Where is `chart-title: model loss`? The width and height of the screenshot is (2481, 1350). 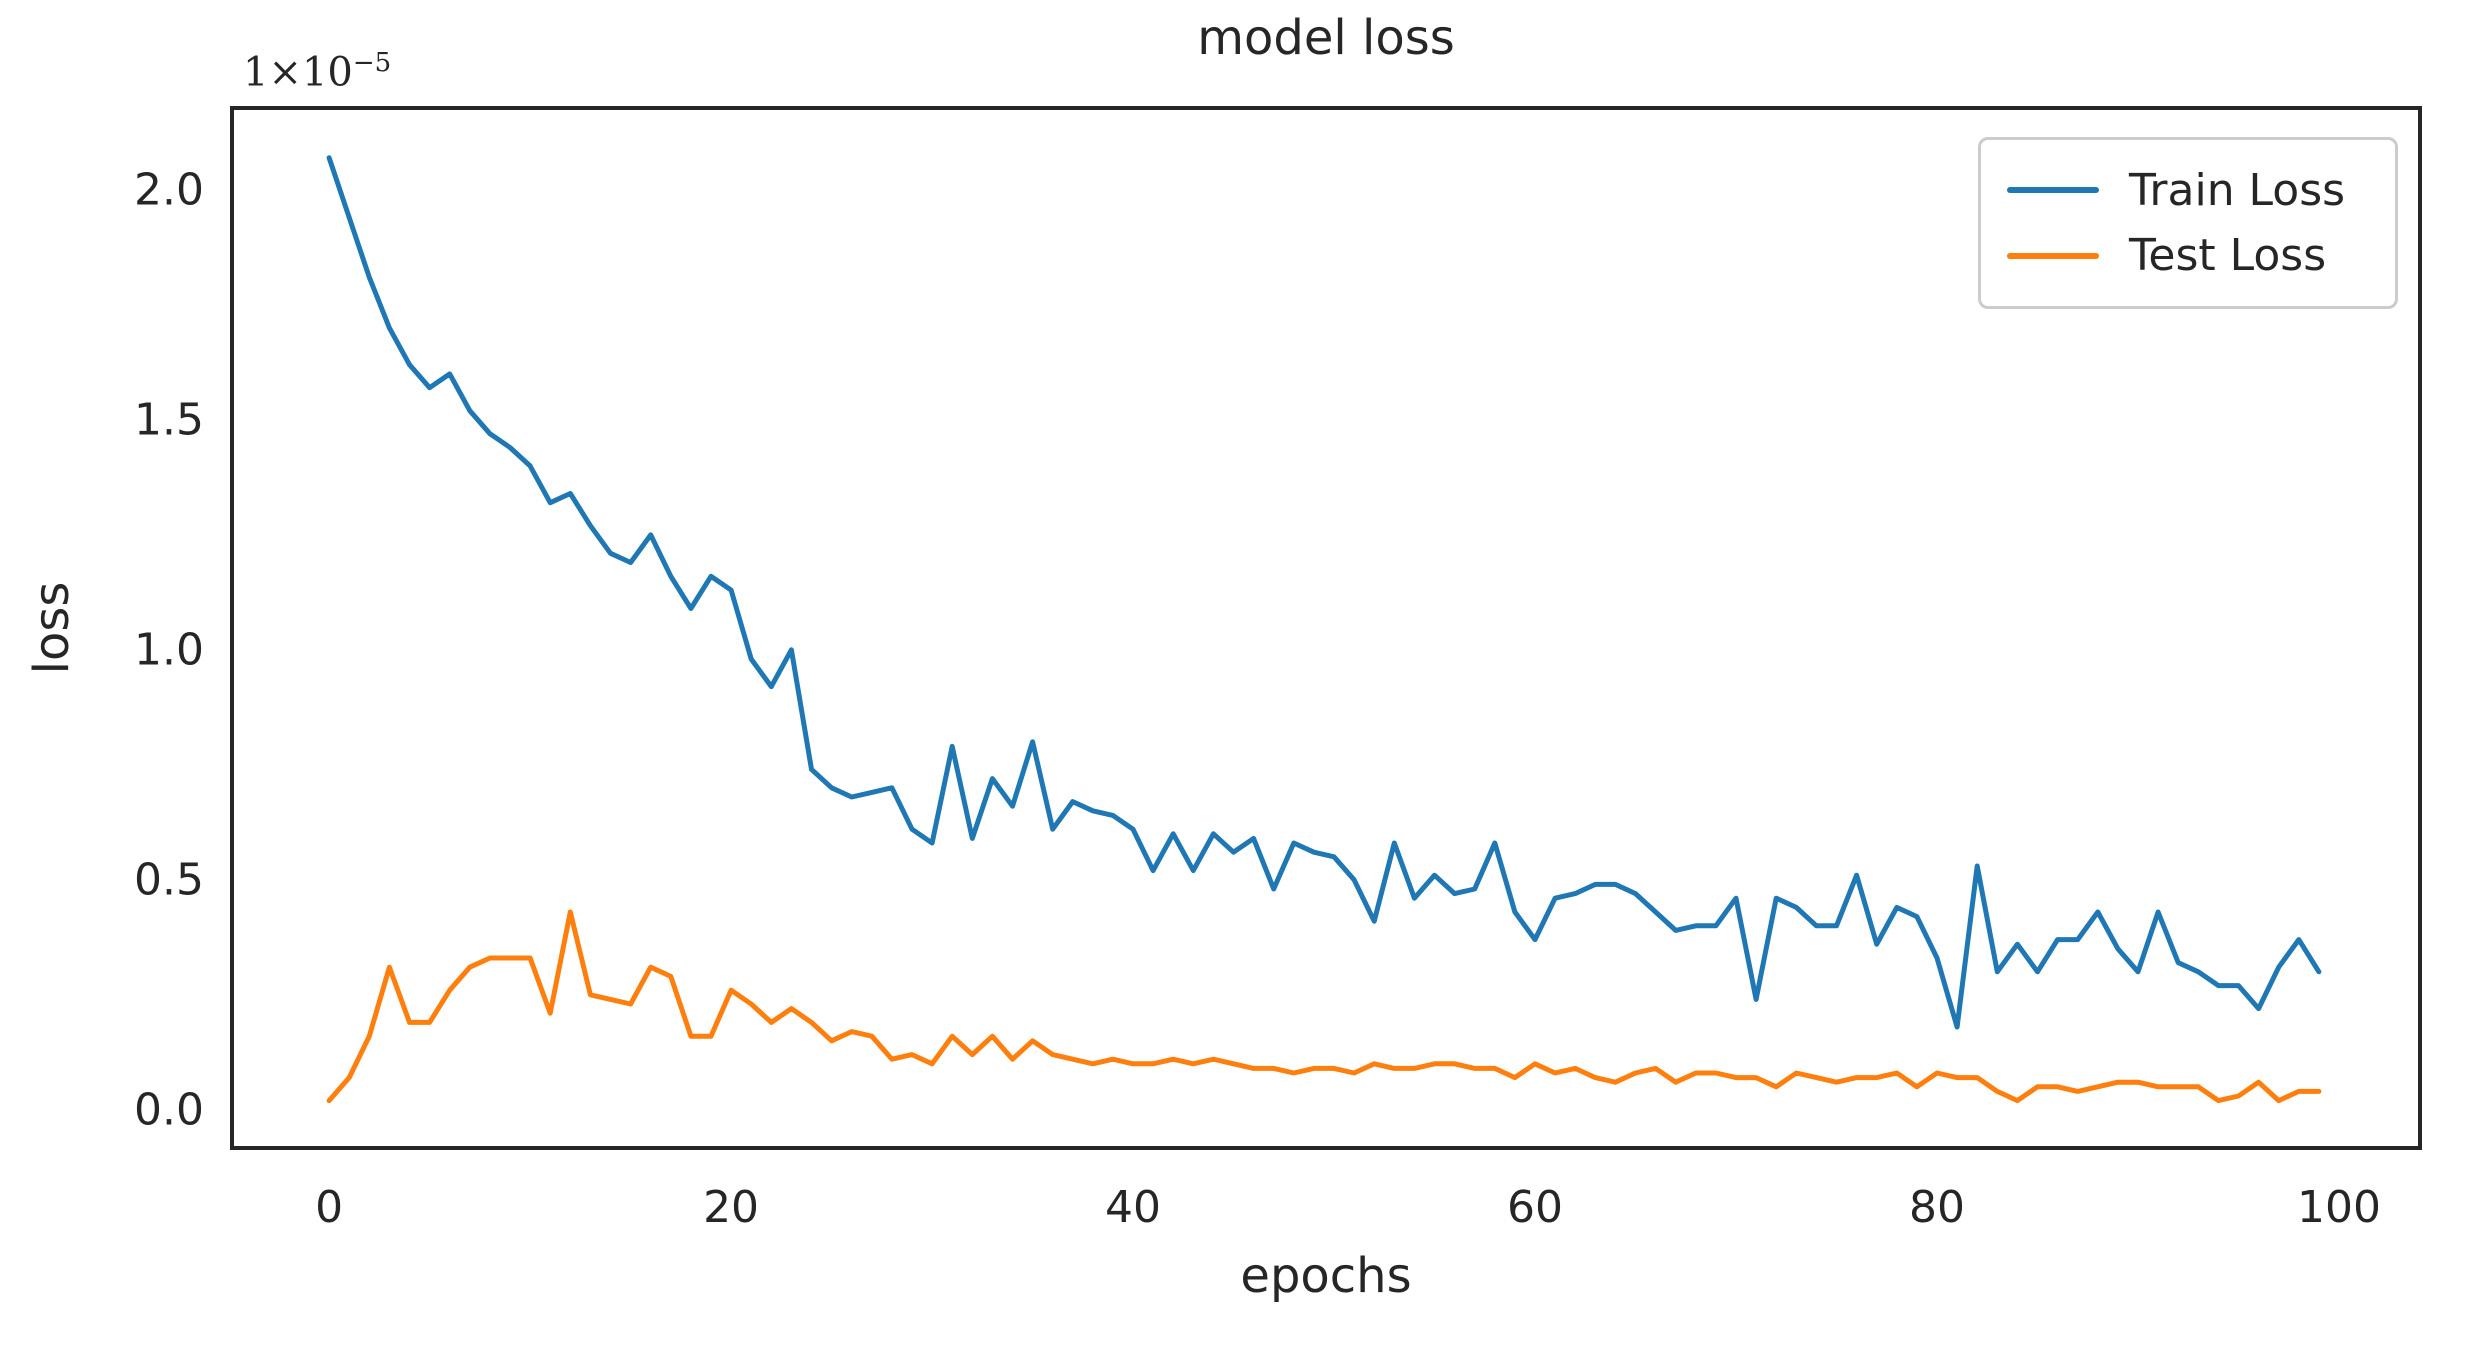 chart-title: model loss is located at coordinates (1326, 38).